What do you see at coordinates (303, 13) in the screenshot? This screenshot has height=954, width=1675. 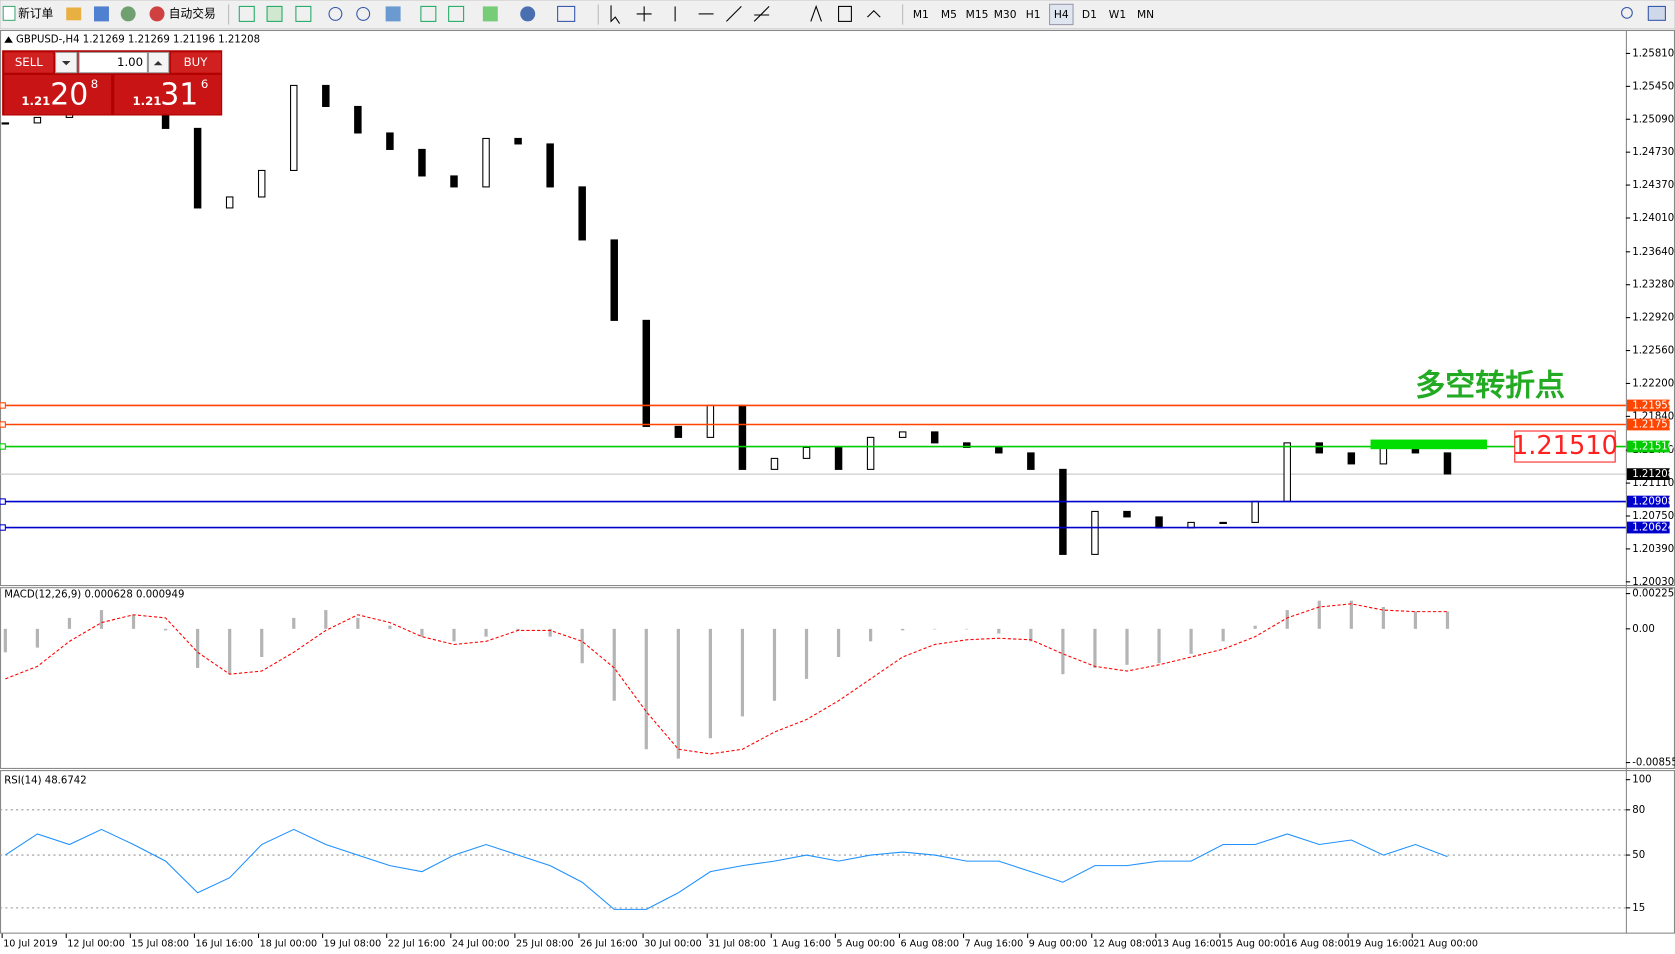 I see `line-chart-icon` at bounding box center [303, 13].